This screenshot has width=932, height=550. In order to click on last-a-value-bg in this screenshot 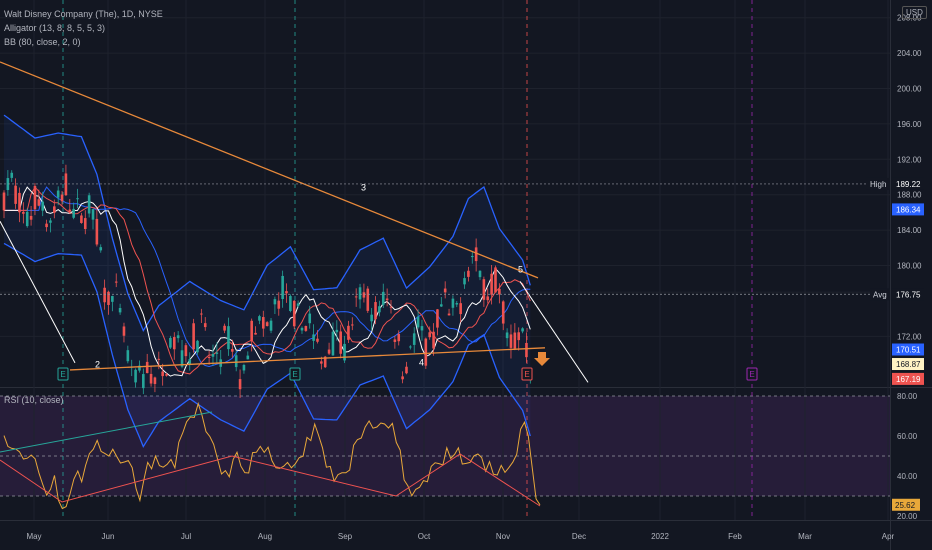, I will do `click(908, 364)`.